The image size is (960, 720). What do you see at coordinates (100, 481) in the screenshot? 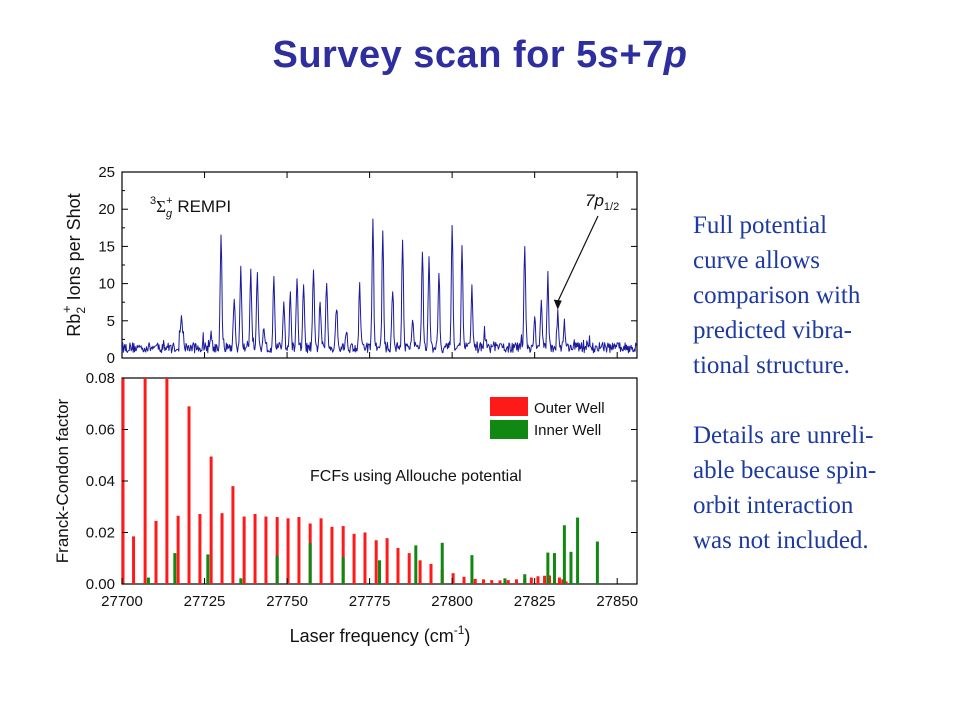
I see `fcf-y-tick-label: 0.04` at bounding box center [100, 481].